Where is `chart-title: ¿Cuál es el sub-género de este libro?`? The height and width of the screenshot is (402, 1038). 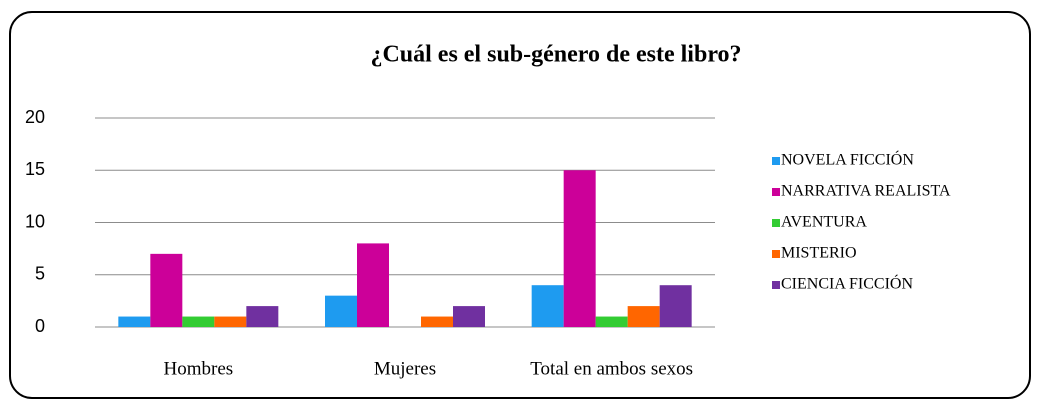 chart-title: ¿Cuál es el sub-género de este libro? is located at coordinates (555, 55).